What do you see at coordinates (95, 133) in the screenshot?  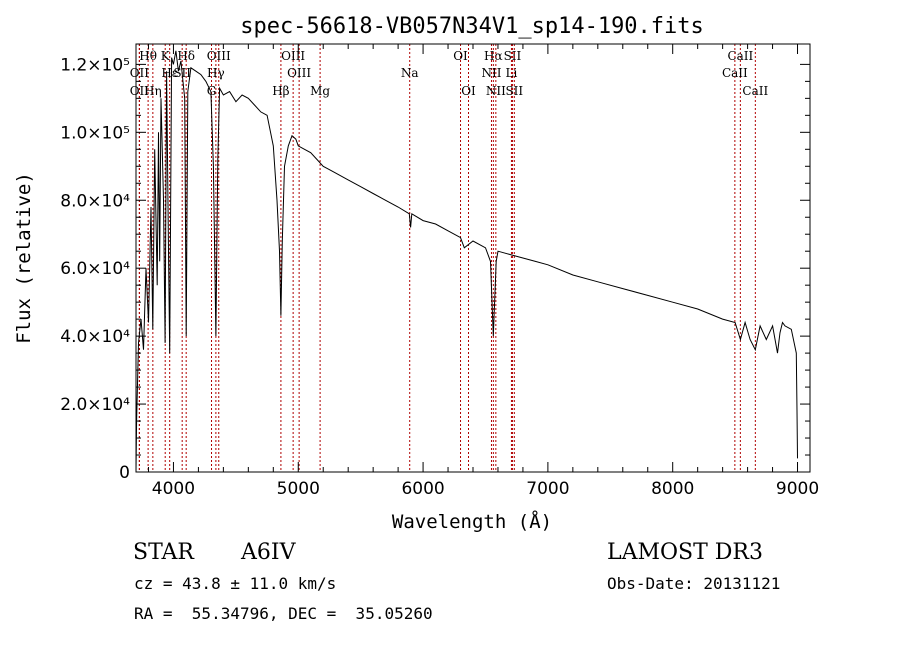 I see `y-tick-label-5: 1.0×10⁵` at bounding box center [95, 133].